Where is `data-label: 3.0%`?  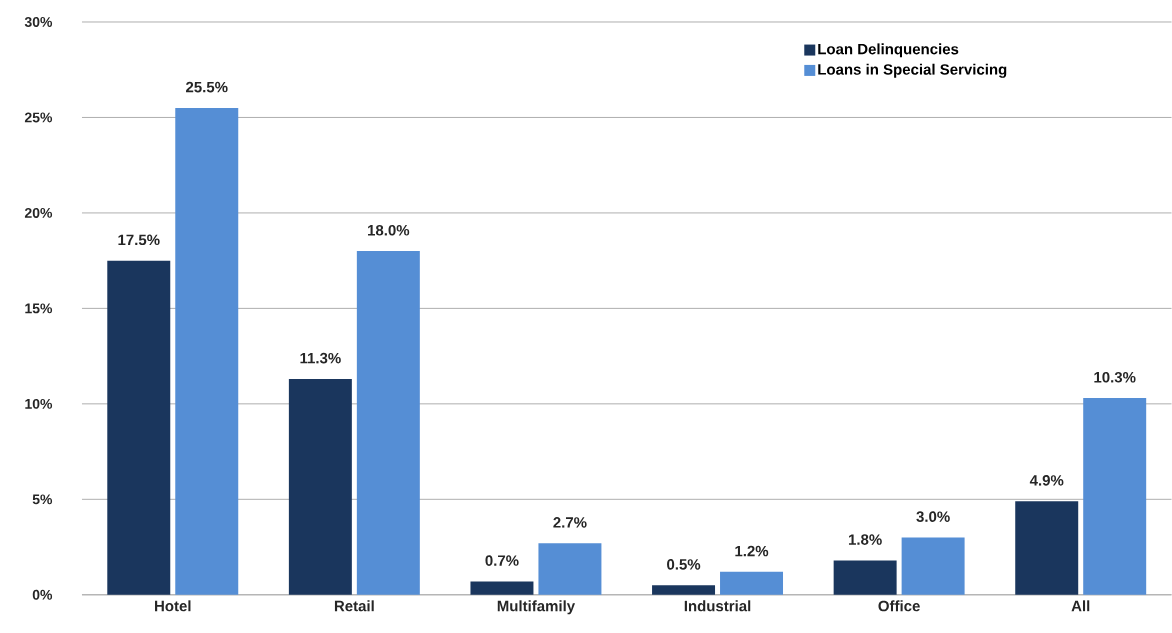
data-label: 3.0% is located at coordinates (933, 517).